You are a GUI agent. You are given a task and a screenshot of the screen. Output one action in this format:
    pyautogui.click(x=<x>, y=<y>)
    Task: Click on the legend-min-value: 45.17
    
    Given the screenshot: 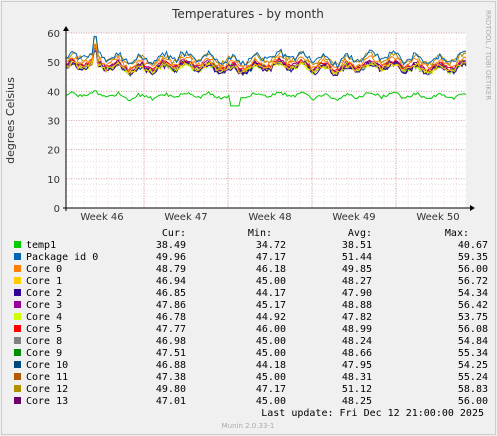 What is the action you would take?
    pyautogui.click(x=271, y=305)
    